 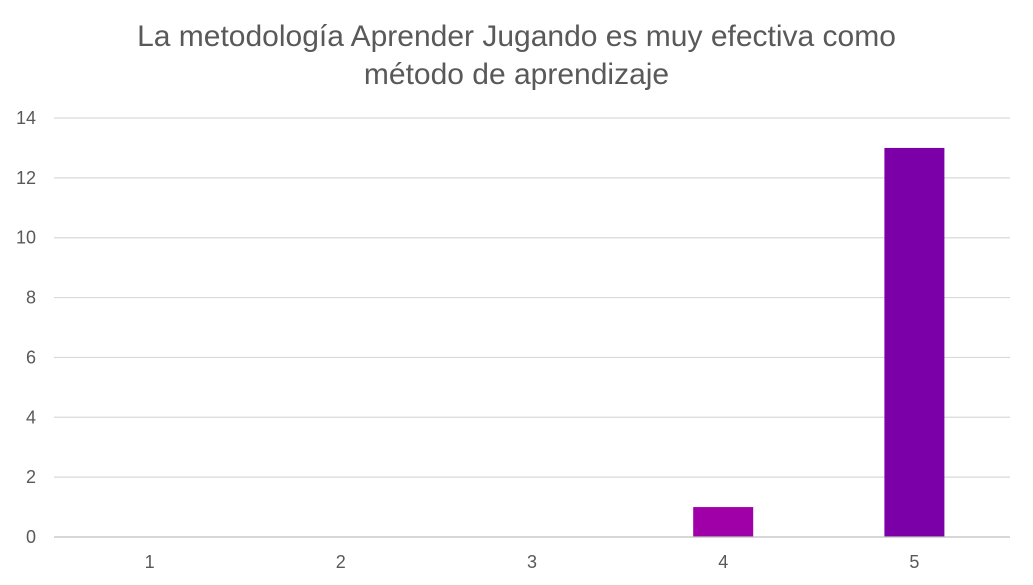 I want to click on y-tick-label: 10, so click(x=26, y=238).